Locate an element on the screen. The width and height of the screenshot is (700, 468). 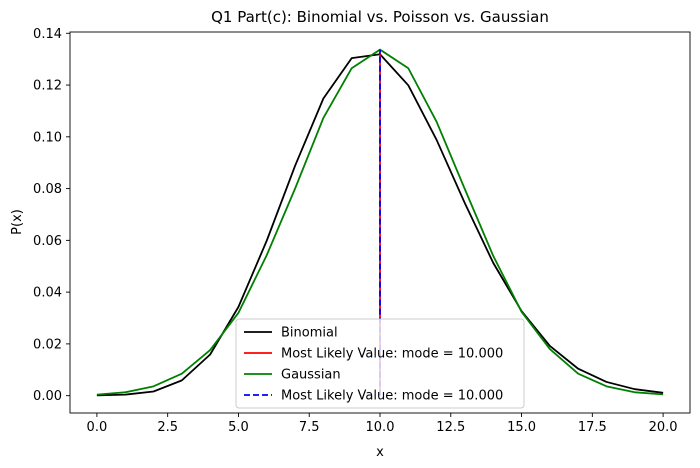
y-tick-label: 0.06 is located at coordinates (47, 241).